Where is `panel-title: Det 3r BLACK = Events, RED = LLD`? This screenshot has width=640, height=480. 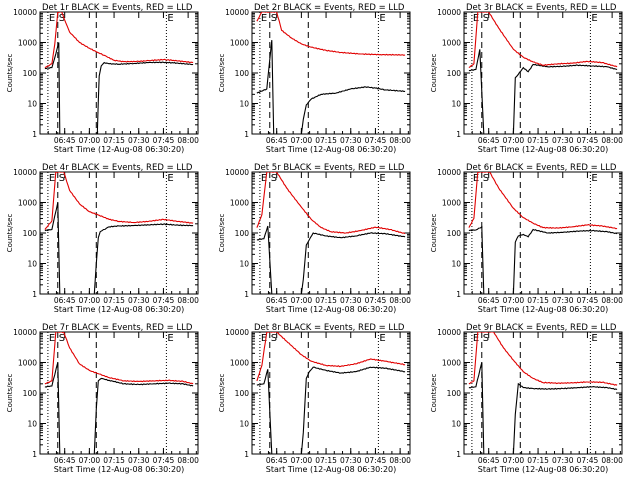 panel-title: Det 3r BLACK = Events, RED = LLD is located at coordinates (541, 8).